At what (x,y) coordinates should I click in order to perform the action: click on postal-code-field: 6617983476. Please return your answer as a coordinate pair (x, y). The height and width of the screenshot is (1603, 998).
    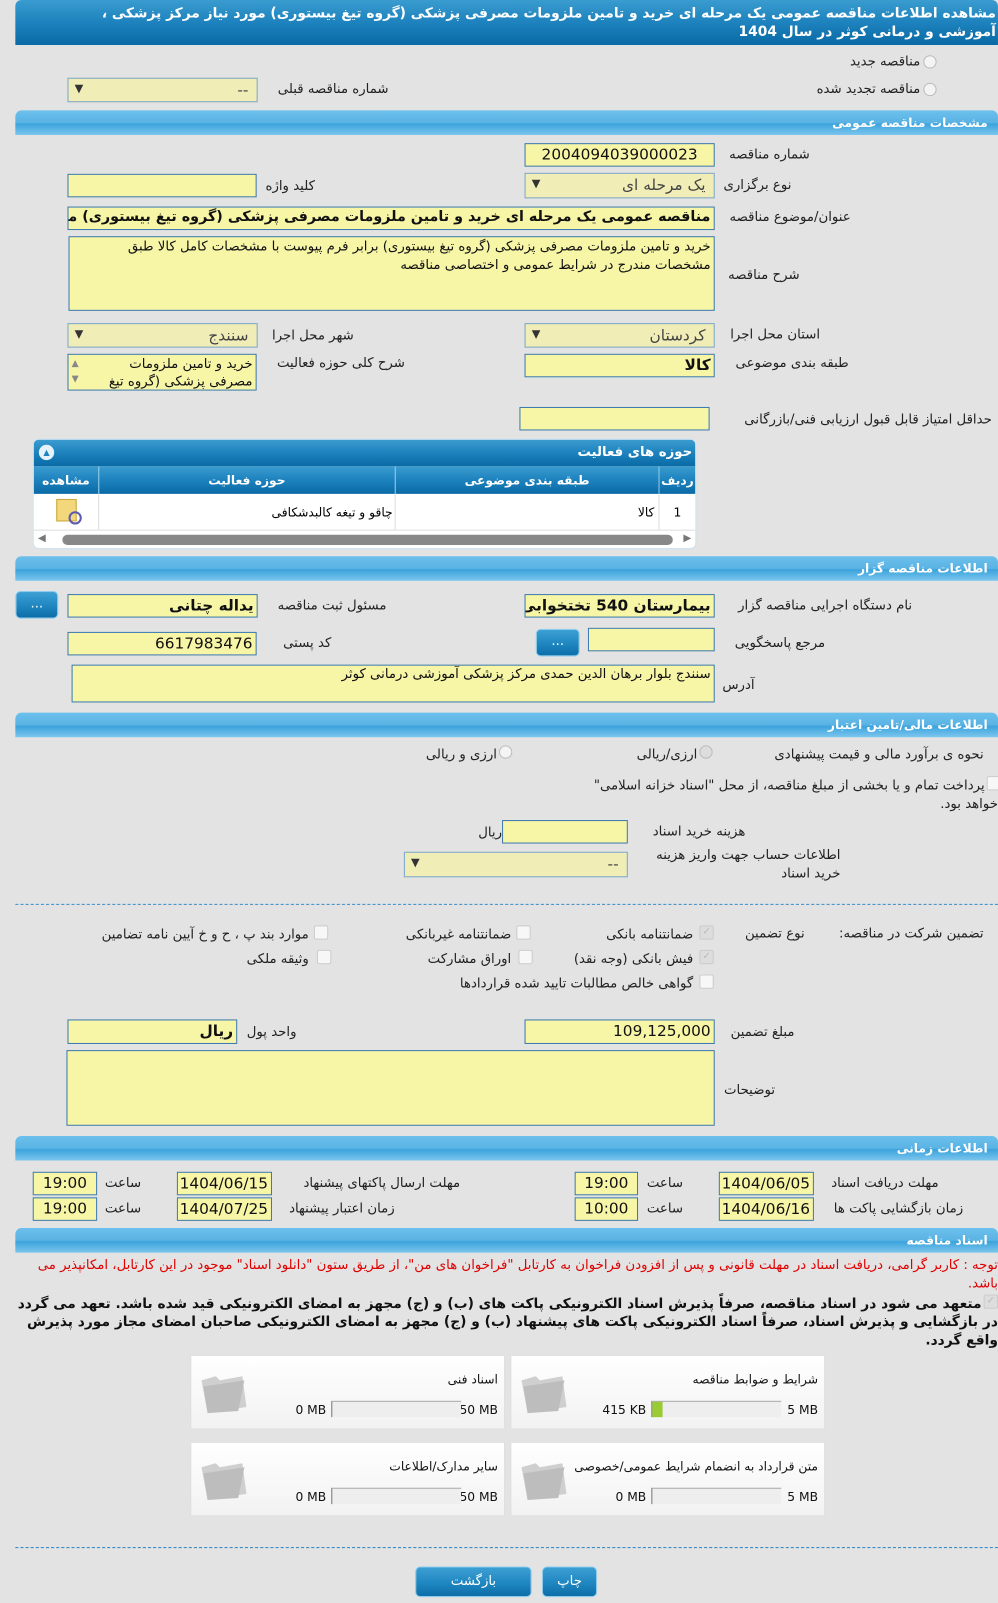
    Looking at the image, I should click on (162, 643).